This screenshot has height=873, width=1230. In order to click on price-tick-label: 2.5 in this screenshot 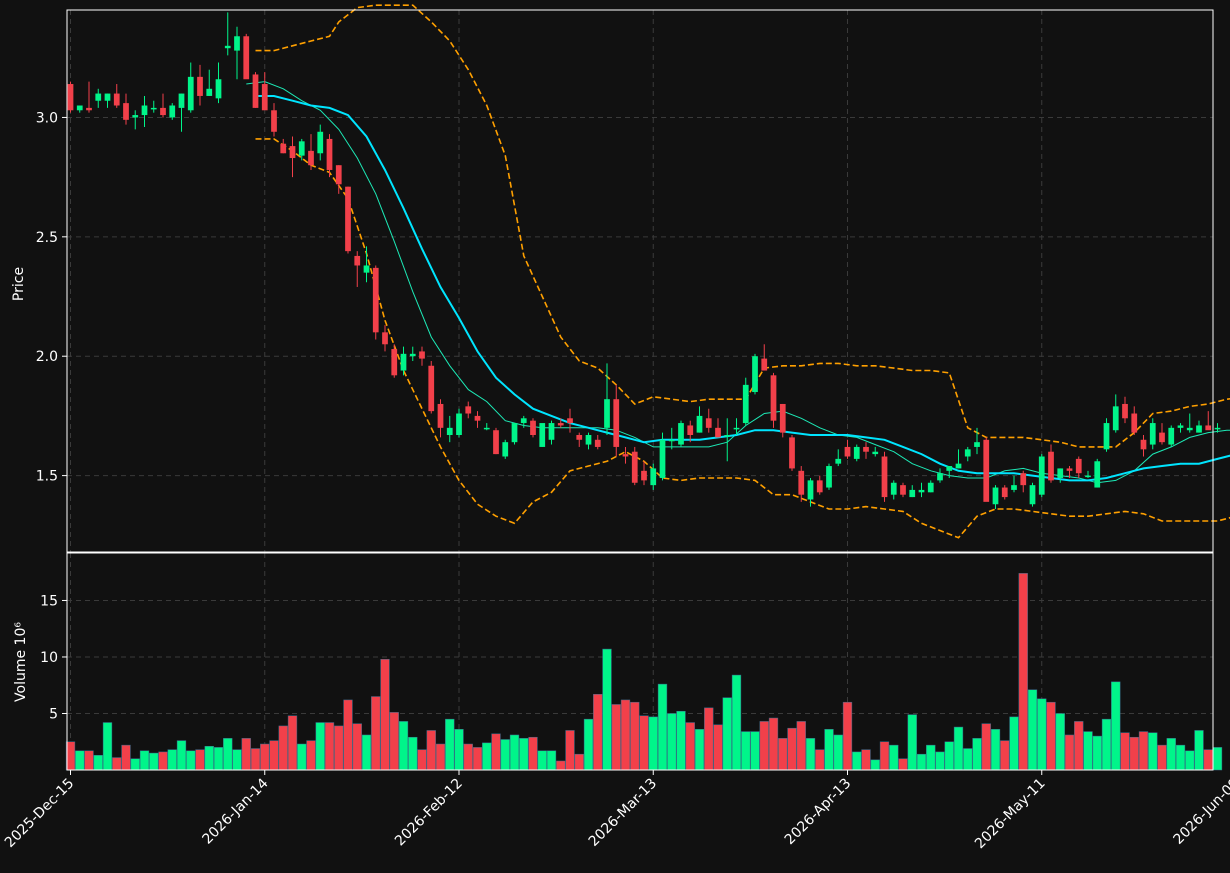, I will do `click(47, 238)`.